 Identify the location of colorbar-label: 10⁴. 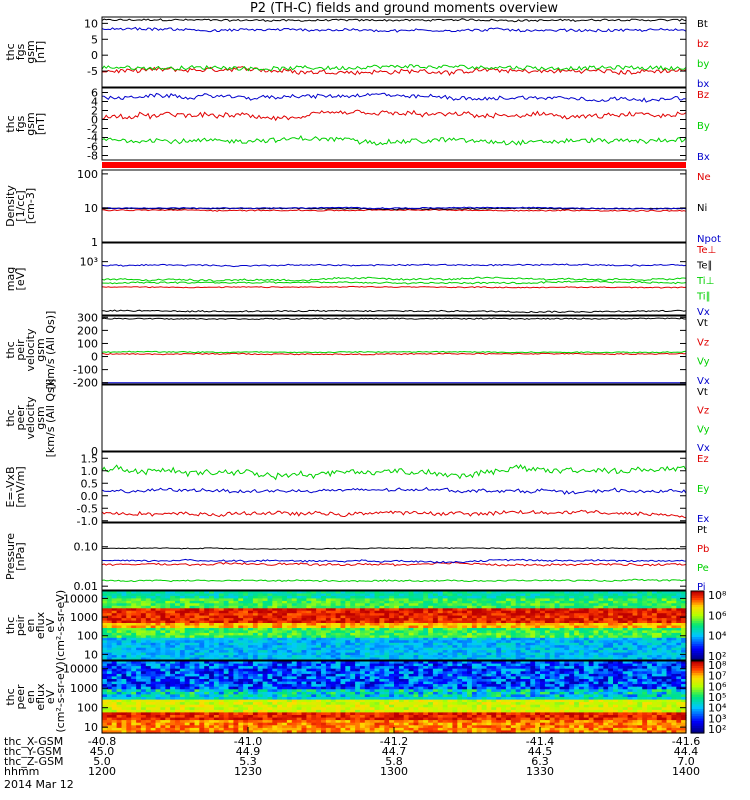
(717, 636).